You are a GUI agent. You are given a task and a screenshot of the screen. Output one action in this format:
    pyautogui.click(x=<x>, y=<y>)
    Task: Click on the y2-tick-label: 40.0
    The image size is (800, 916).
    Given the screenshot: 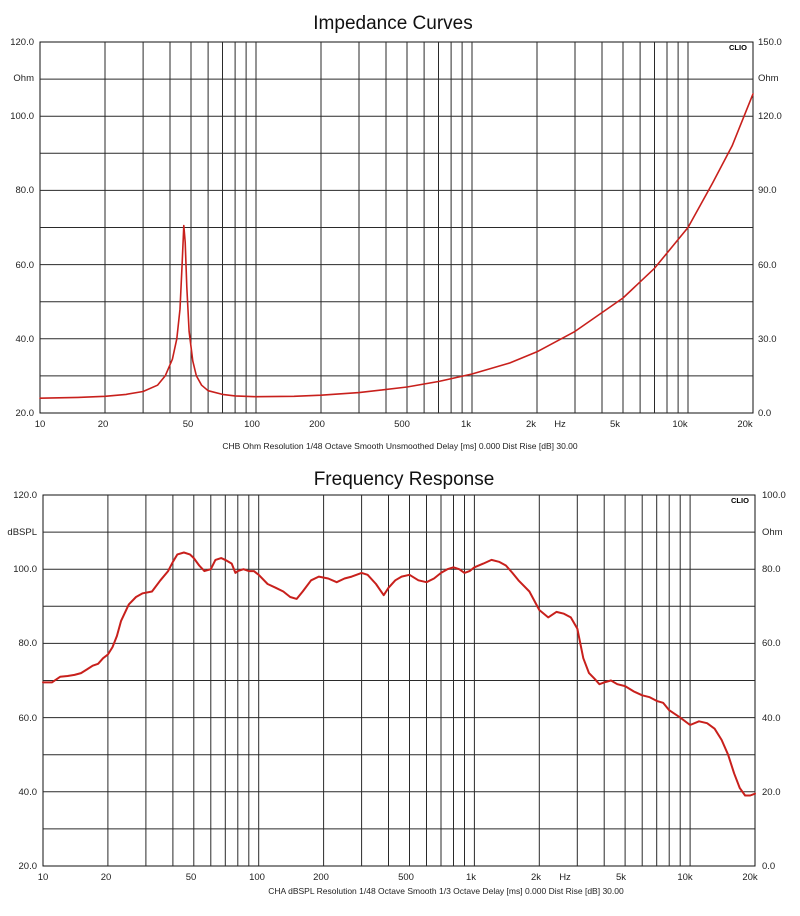 What is the action you would take?
    pyautogui.click(x=771, y=718)
    